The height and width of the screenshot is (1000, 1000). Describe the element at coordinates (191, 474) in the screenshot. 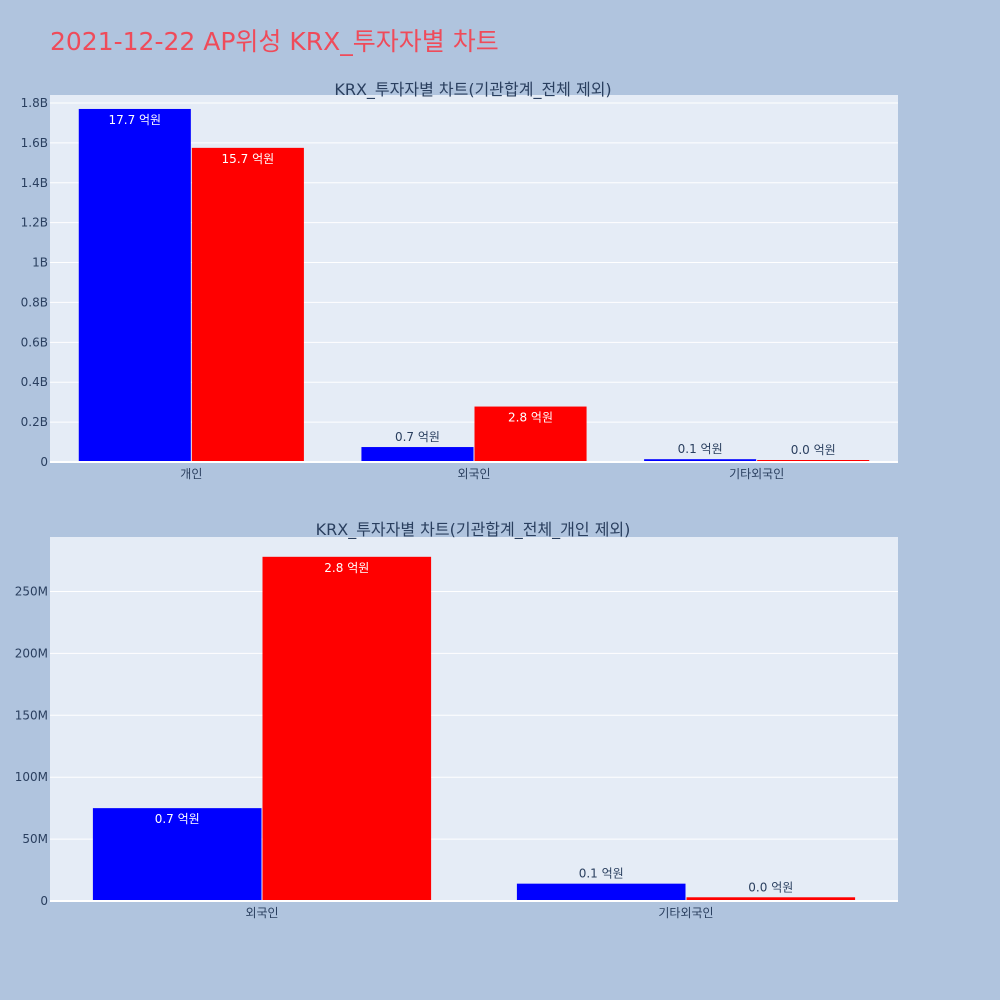

I see `x-tick-label: 개인` at that location.